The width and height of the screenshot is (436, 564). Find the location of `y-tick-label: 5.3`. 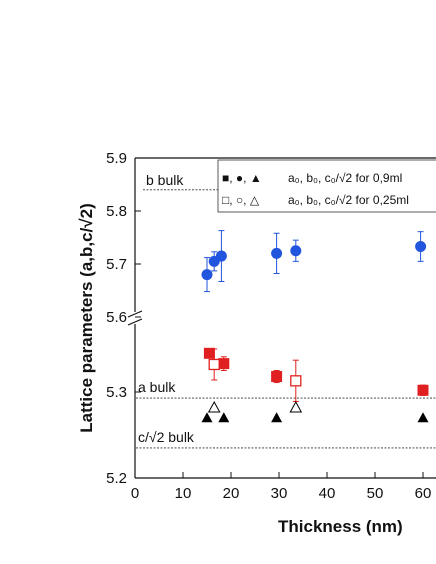

y-tick-label: 5.3 is located at coordinates (116, 392).